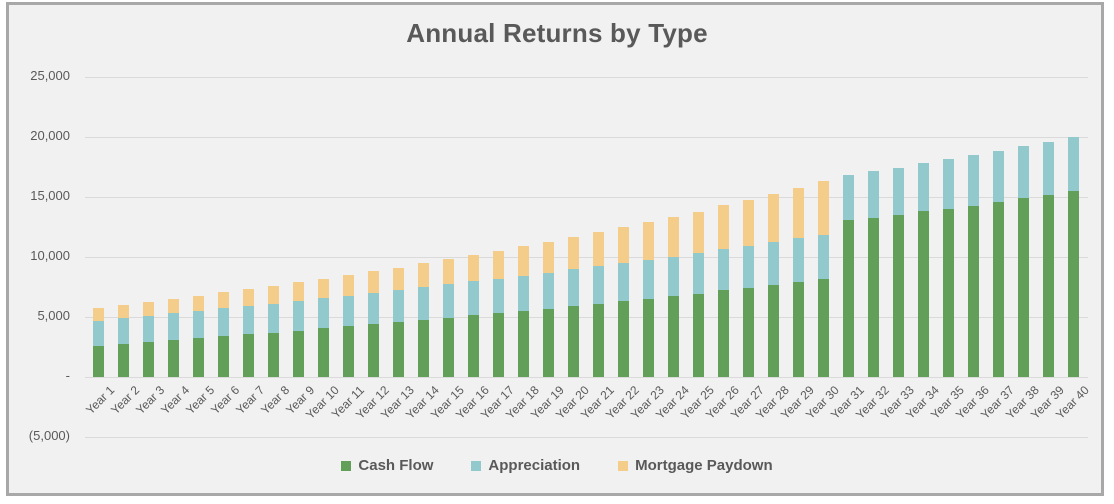 Image resolution: width=1114 pixels, height=504 pixels. Describe the element at coordinates (387, 465) in the screenshot. I see `legend-item-cash-flow: Cash Flow` at that location.